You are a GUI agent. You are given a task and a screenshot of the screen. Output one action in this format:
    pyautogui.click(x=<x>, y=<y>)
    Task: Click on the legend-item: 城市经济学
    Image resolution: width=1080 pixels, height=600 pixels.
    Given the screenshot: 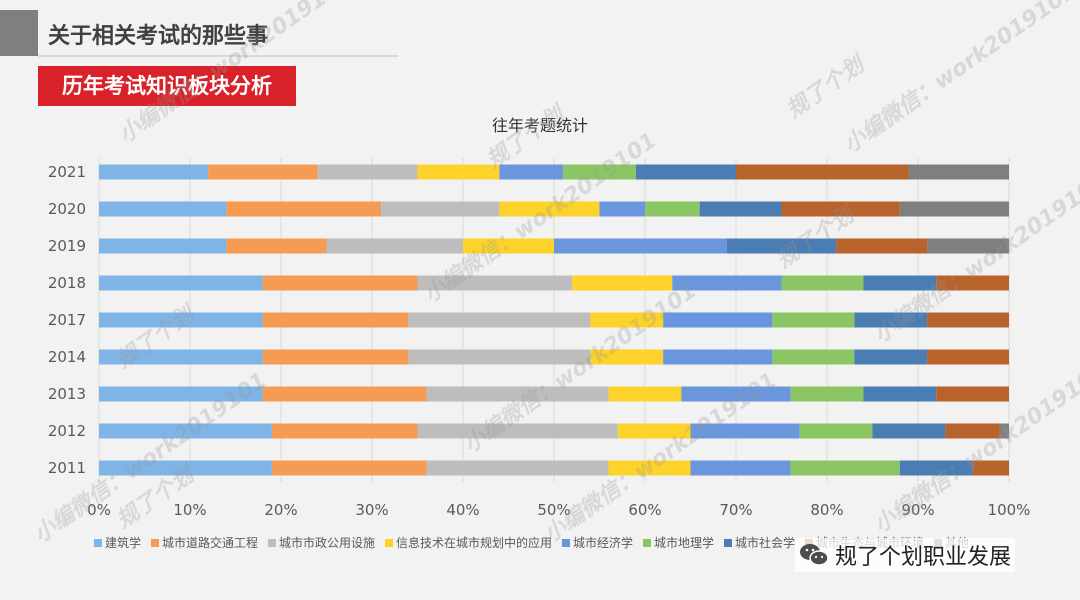 What is the action you would take?
    pyautogui.click(x=597, y=542)
    